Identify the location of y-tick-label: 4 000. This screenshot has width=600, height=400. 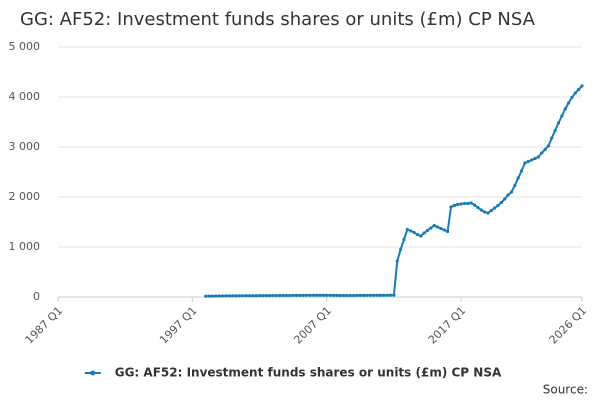
(25, 96).